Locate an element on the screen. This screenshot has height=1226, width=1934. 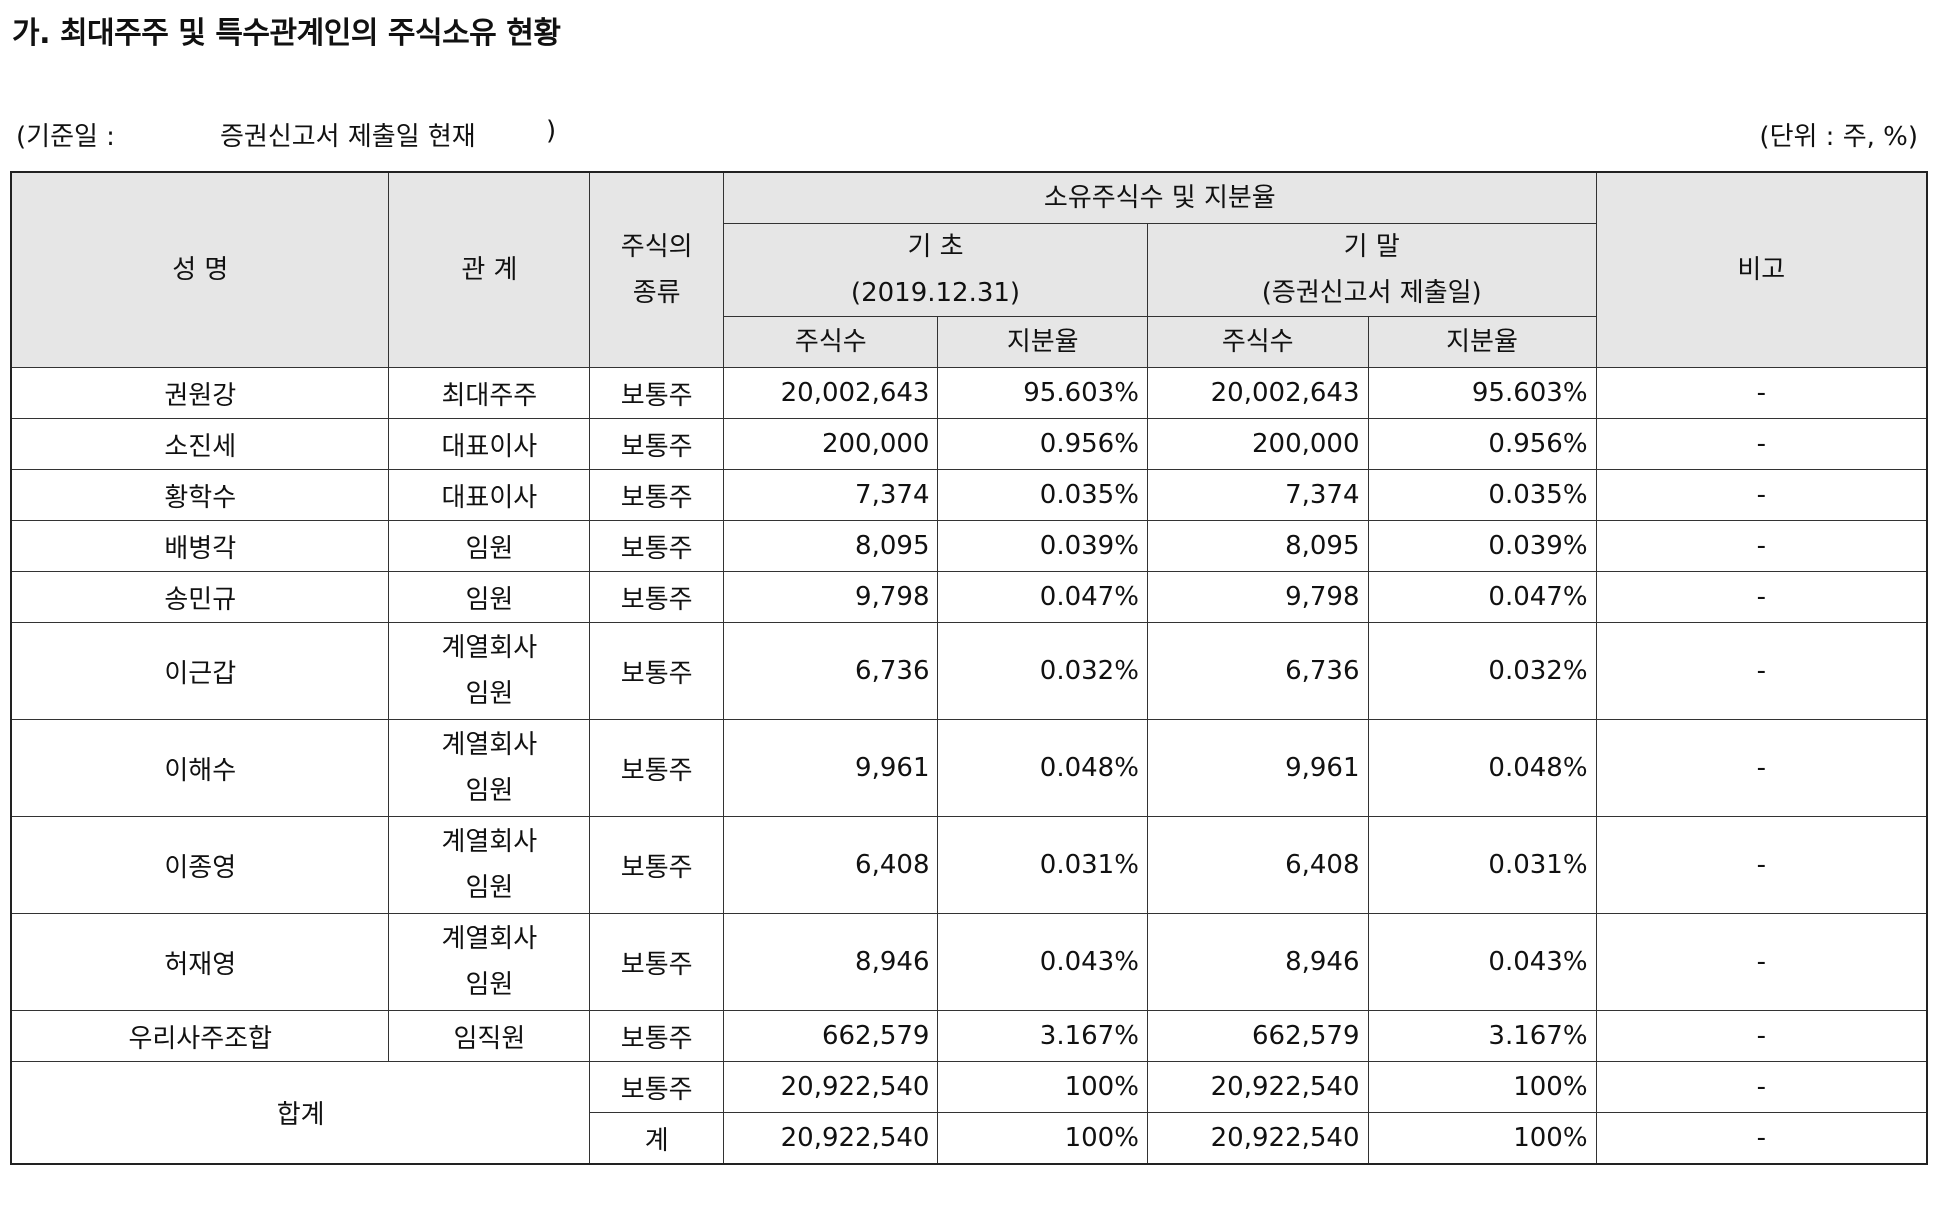
cell-name: 이종영 is located at coordinates (200, 865).